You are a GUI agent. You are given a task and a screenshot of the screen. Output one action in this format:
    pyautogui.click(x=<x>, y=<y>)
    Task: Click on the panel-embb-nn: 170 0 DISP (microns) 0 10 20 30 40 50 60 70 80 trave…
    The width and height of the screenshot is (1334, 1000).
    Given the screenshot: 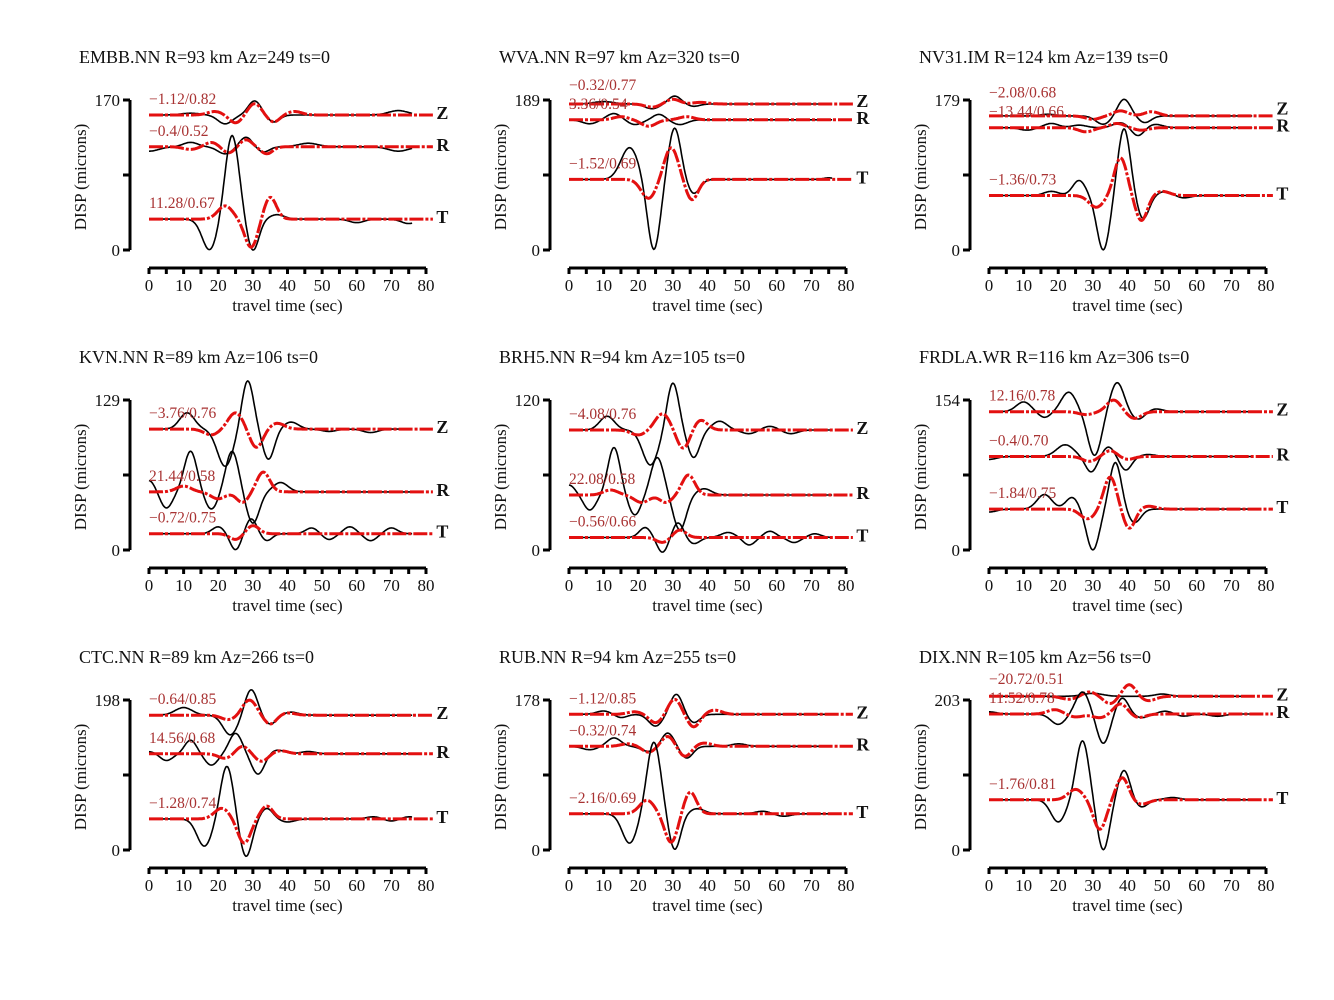 What is the action you would take?
    pyautogui.click(x=260, y=181)
    